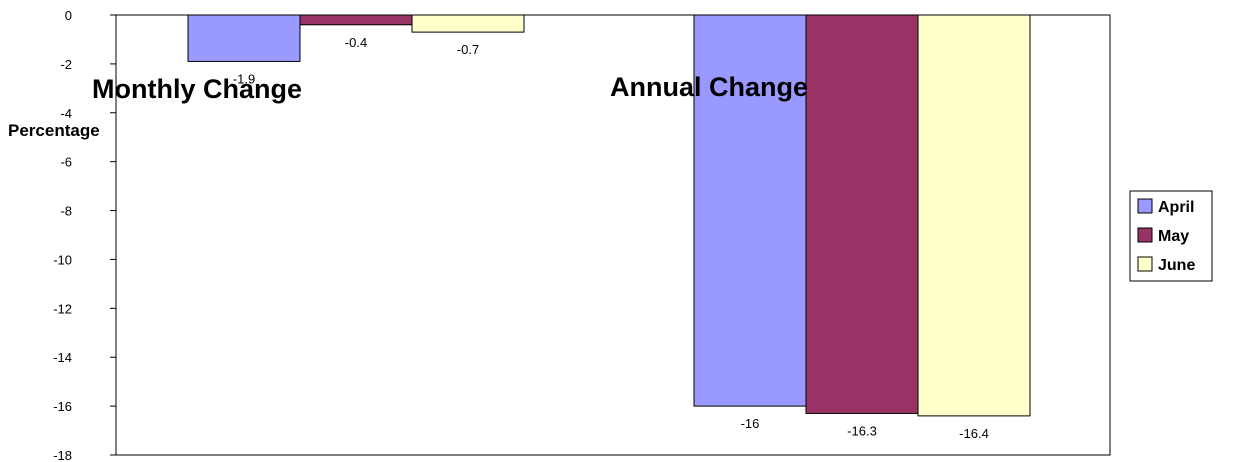 Image resolution: width=1239 pixels, height=462 pixels. Describe the element at coordinates (197, 89) in the screenshot. I see `category-label-monthly: Monthly Change` at that location.